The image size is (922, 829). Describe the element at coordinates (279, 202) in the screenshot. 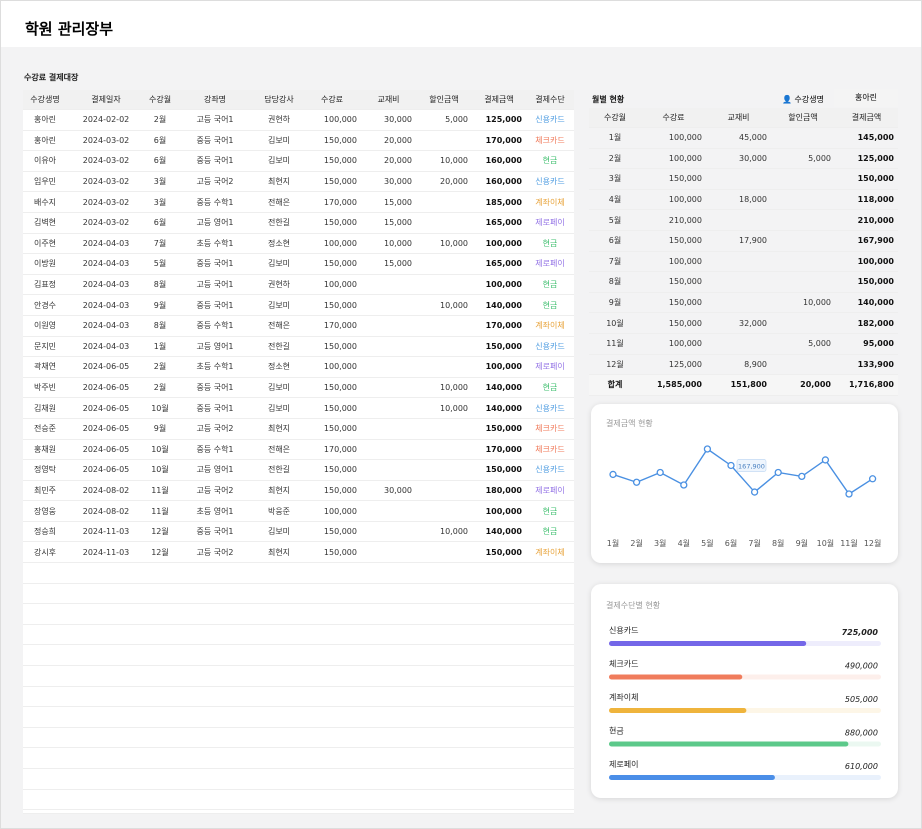

I see `cell: 전해은` at that location.